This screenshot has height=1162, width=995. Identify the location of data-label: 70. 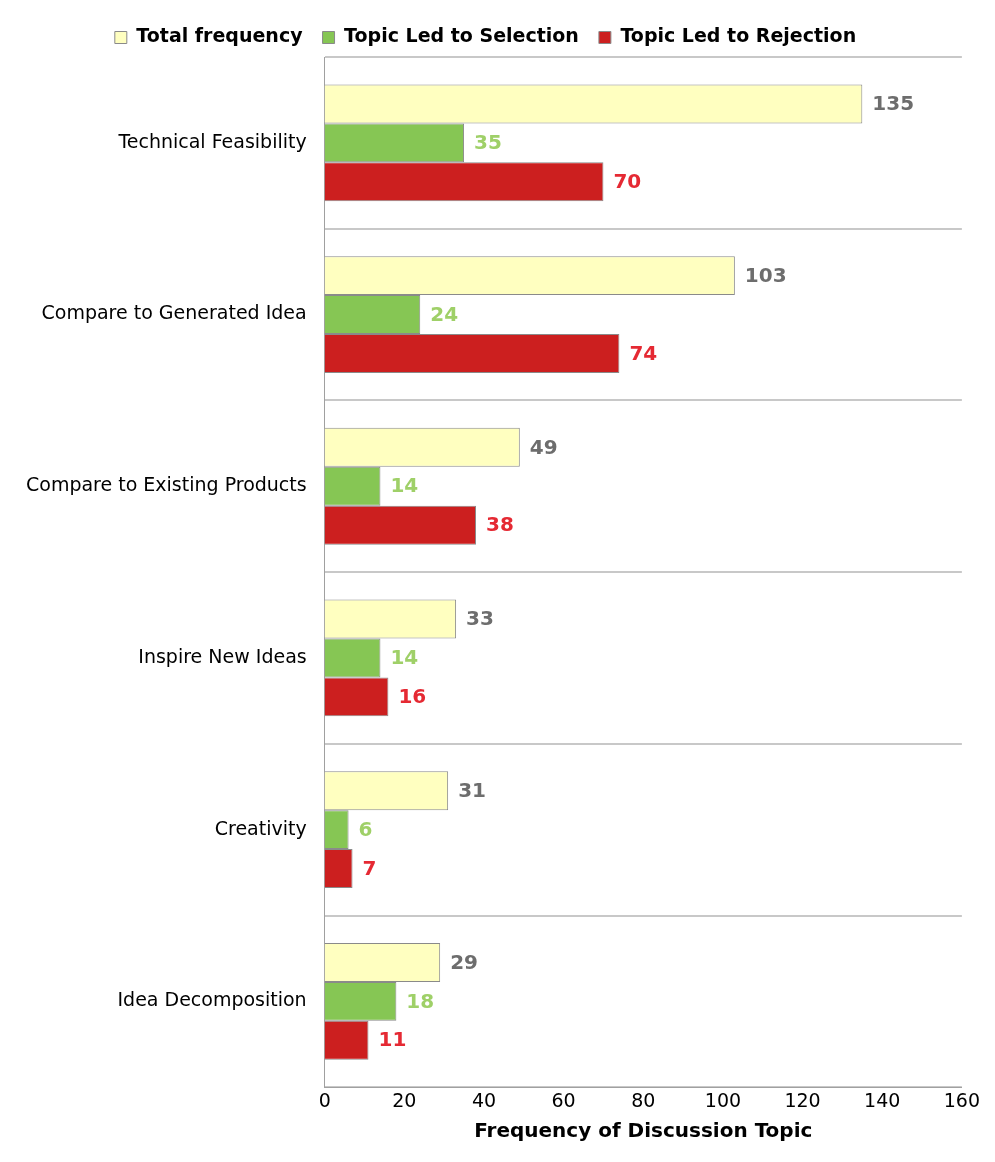
(627, 180).